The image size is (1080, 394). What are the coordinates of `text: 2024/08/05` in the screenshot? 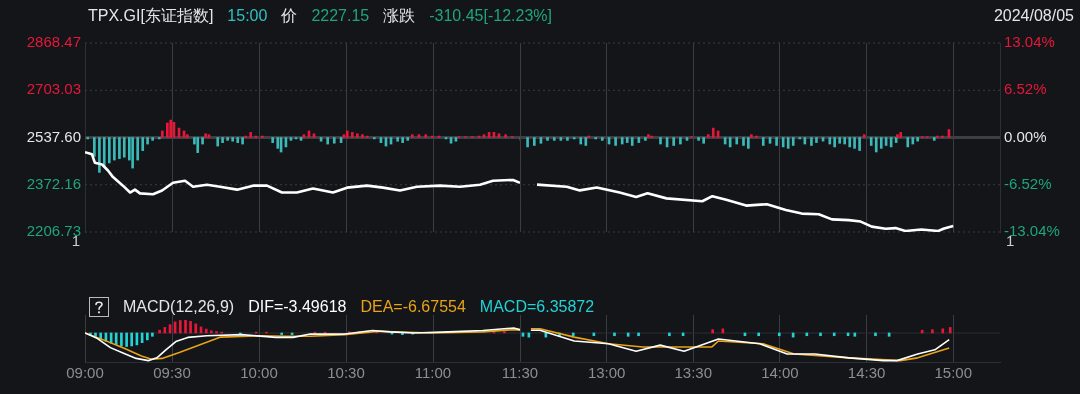 It's located at (1033, 16).